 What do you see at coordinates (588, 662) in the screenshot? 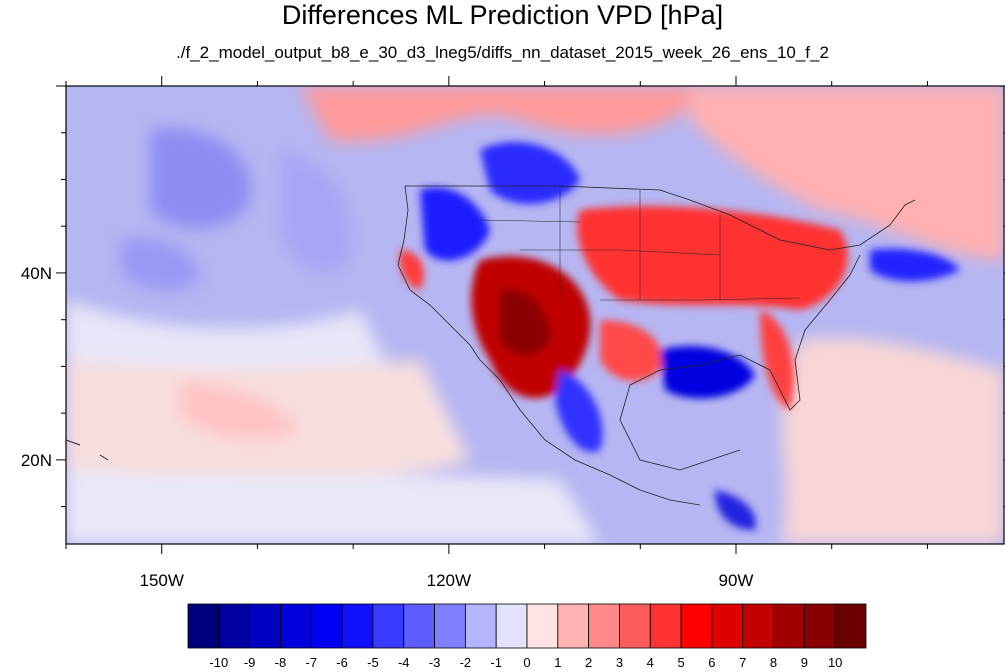
I see `colorbar-label: 2` at bounding box center [588, 662].